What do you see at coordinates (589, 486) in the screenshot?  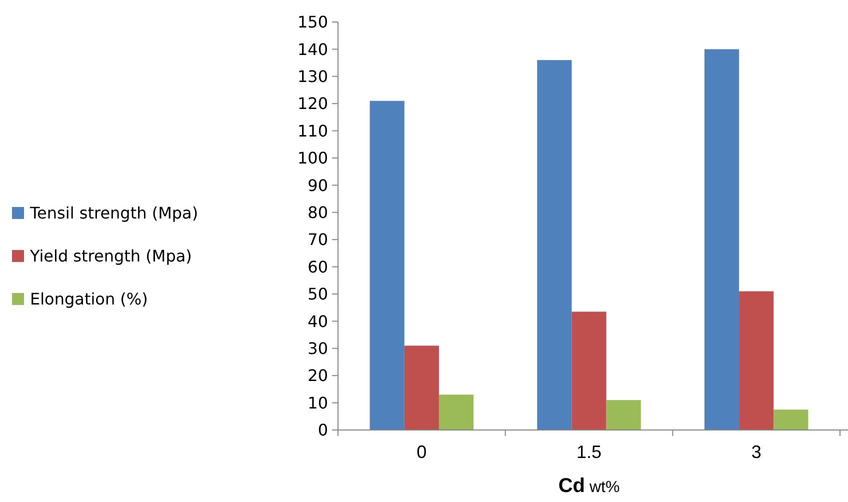 I see `x-axis-title: Cd wt%` at bounding box center [589, 486].